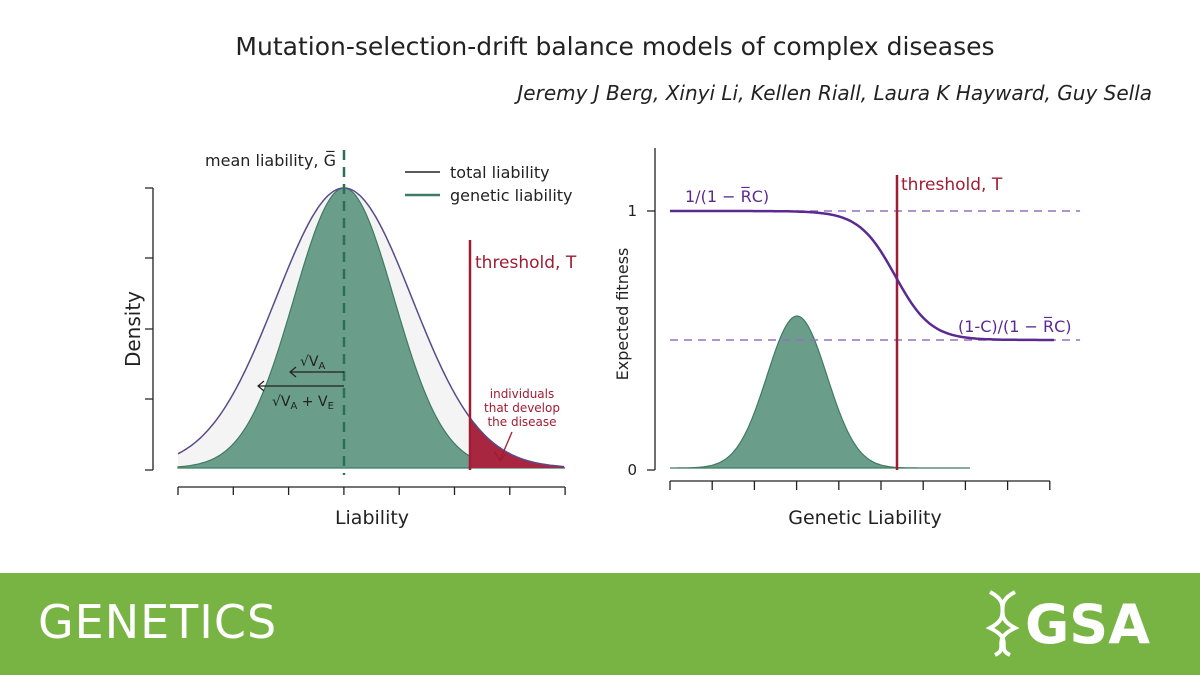 The image size is (1200, 675). What do you see at coordinates (820, 392) in the screenshot?
I see `genetic-density` at bounding box center [820, 392].